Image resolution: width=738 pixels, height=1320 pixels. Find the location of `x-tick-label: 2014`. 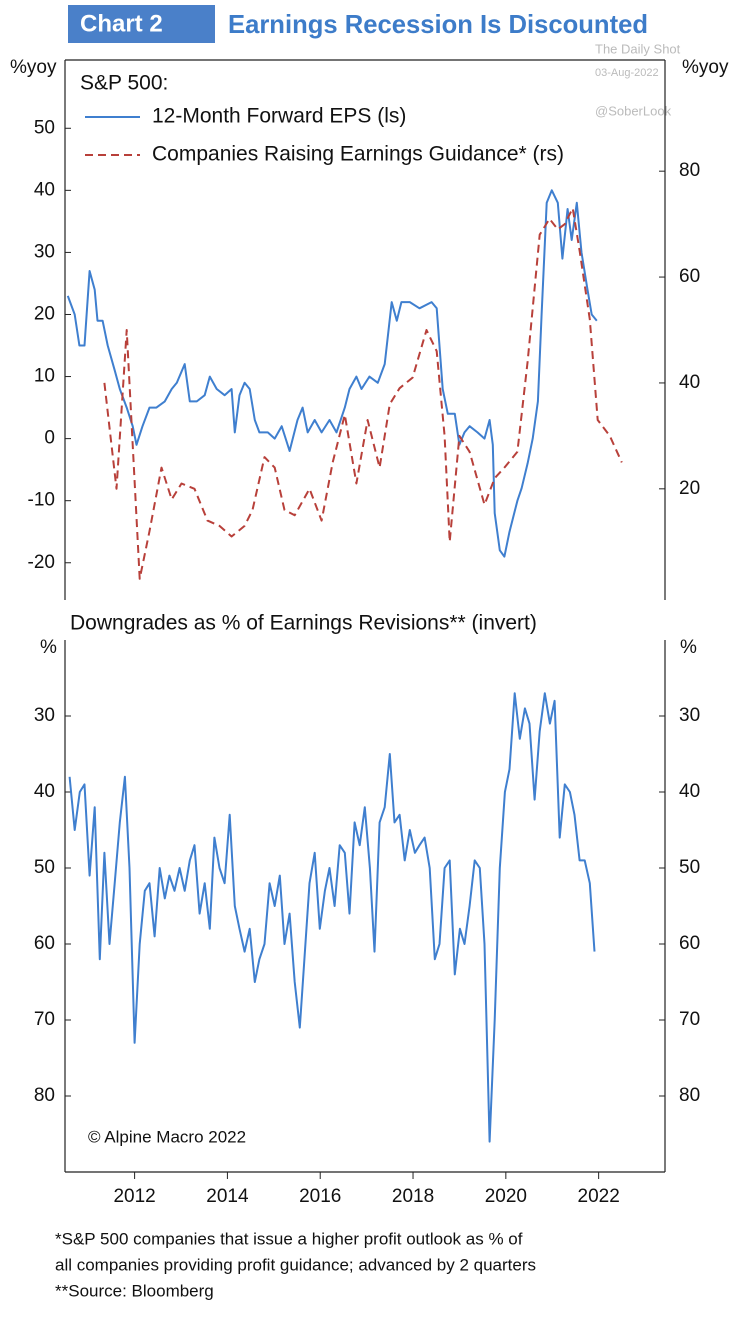

x-tick-label: 2014 is located at coordinates (227, 1196).